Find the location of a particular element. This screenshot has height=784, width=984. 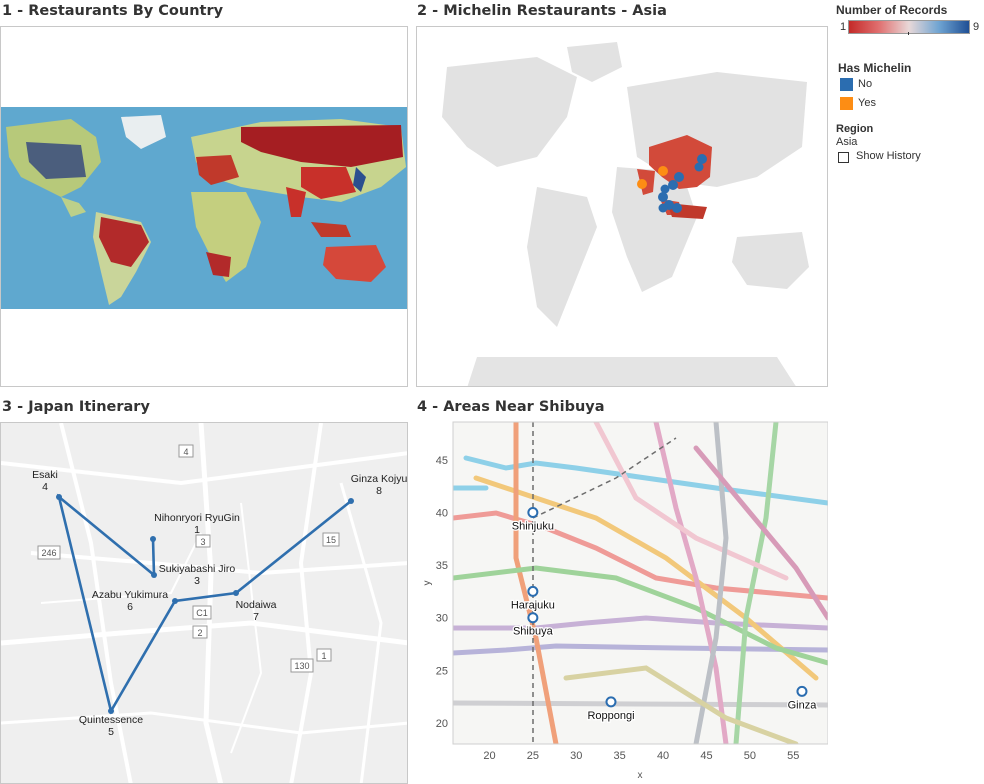

legend-michelin-title: Has Michelin is located at coordinates (875, 68).